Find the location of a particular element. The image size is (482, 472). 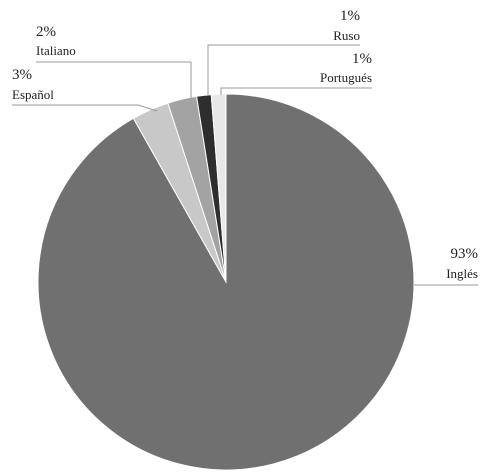

data-label-name-inglés: Inglés is located at coordinates (462, 273).